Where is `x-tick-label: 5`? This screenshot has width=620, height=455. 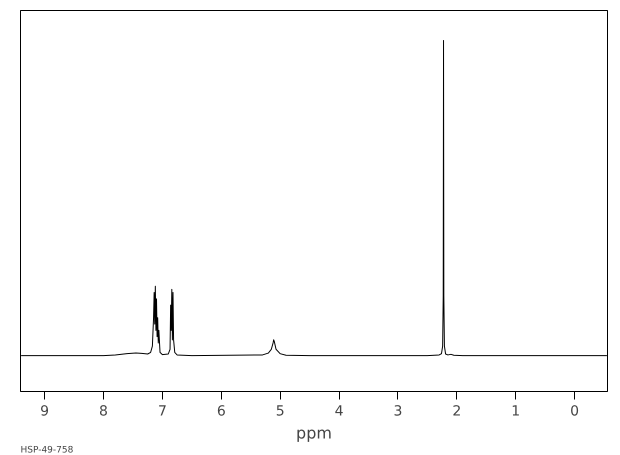 x-tick-label: 5 is located at coordinates (280, 412).